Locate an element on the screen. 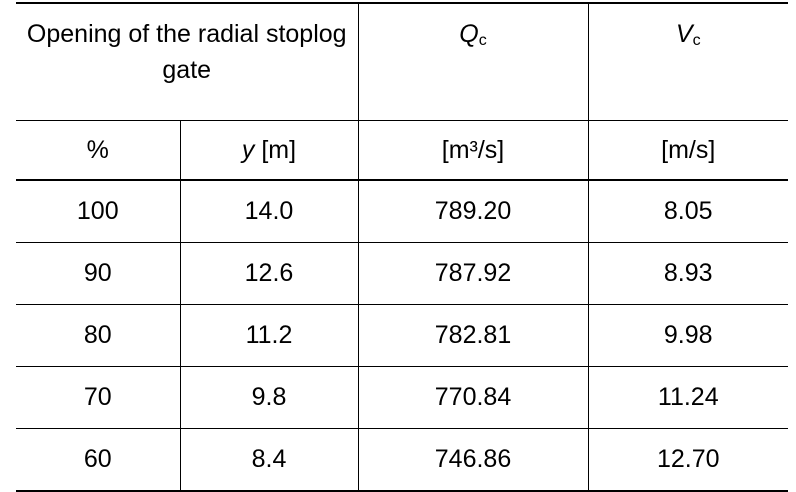 The height and width of the screenshot is (492, 796). unit-cell: [m³/s] is located at coordinates (472, 150).